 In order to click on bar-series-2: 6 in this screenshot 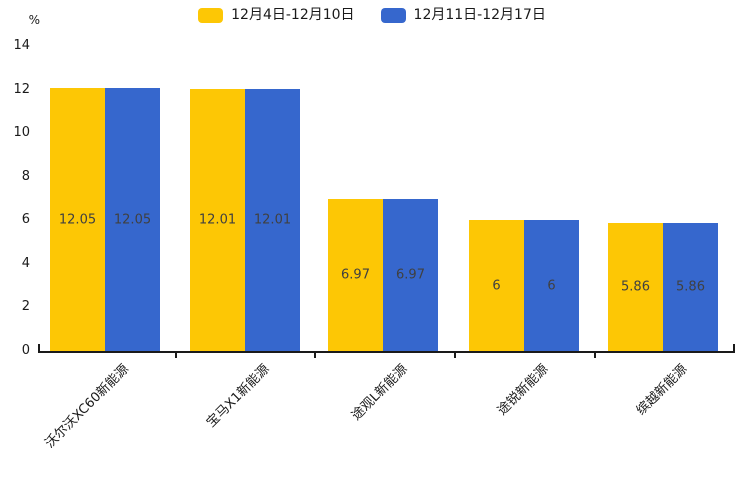, I will do `click(551, 285)`.